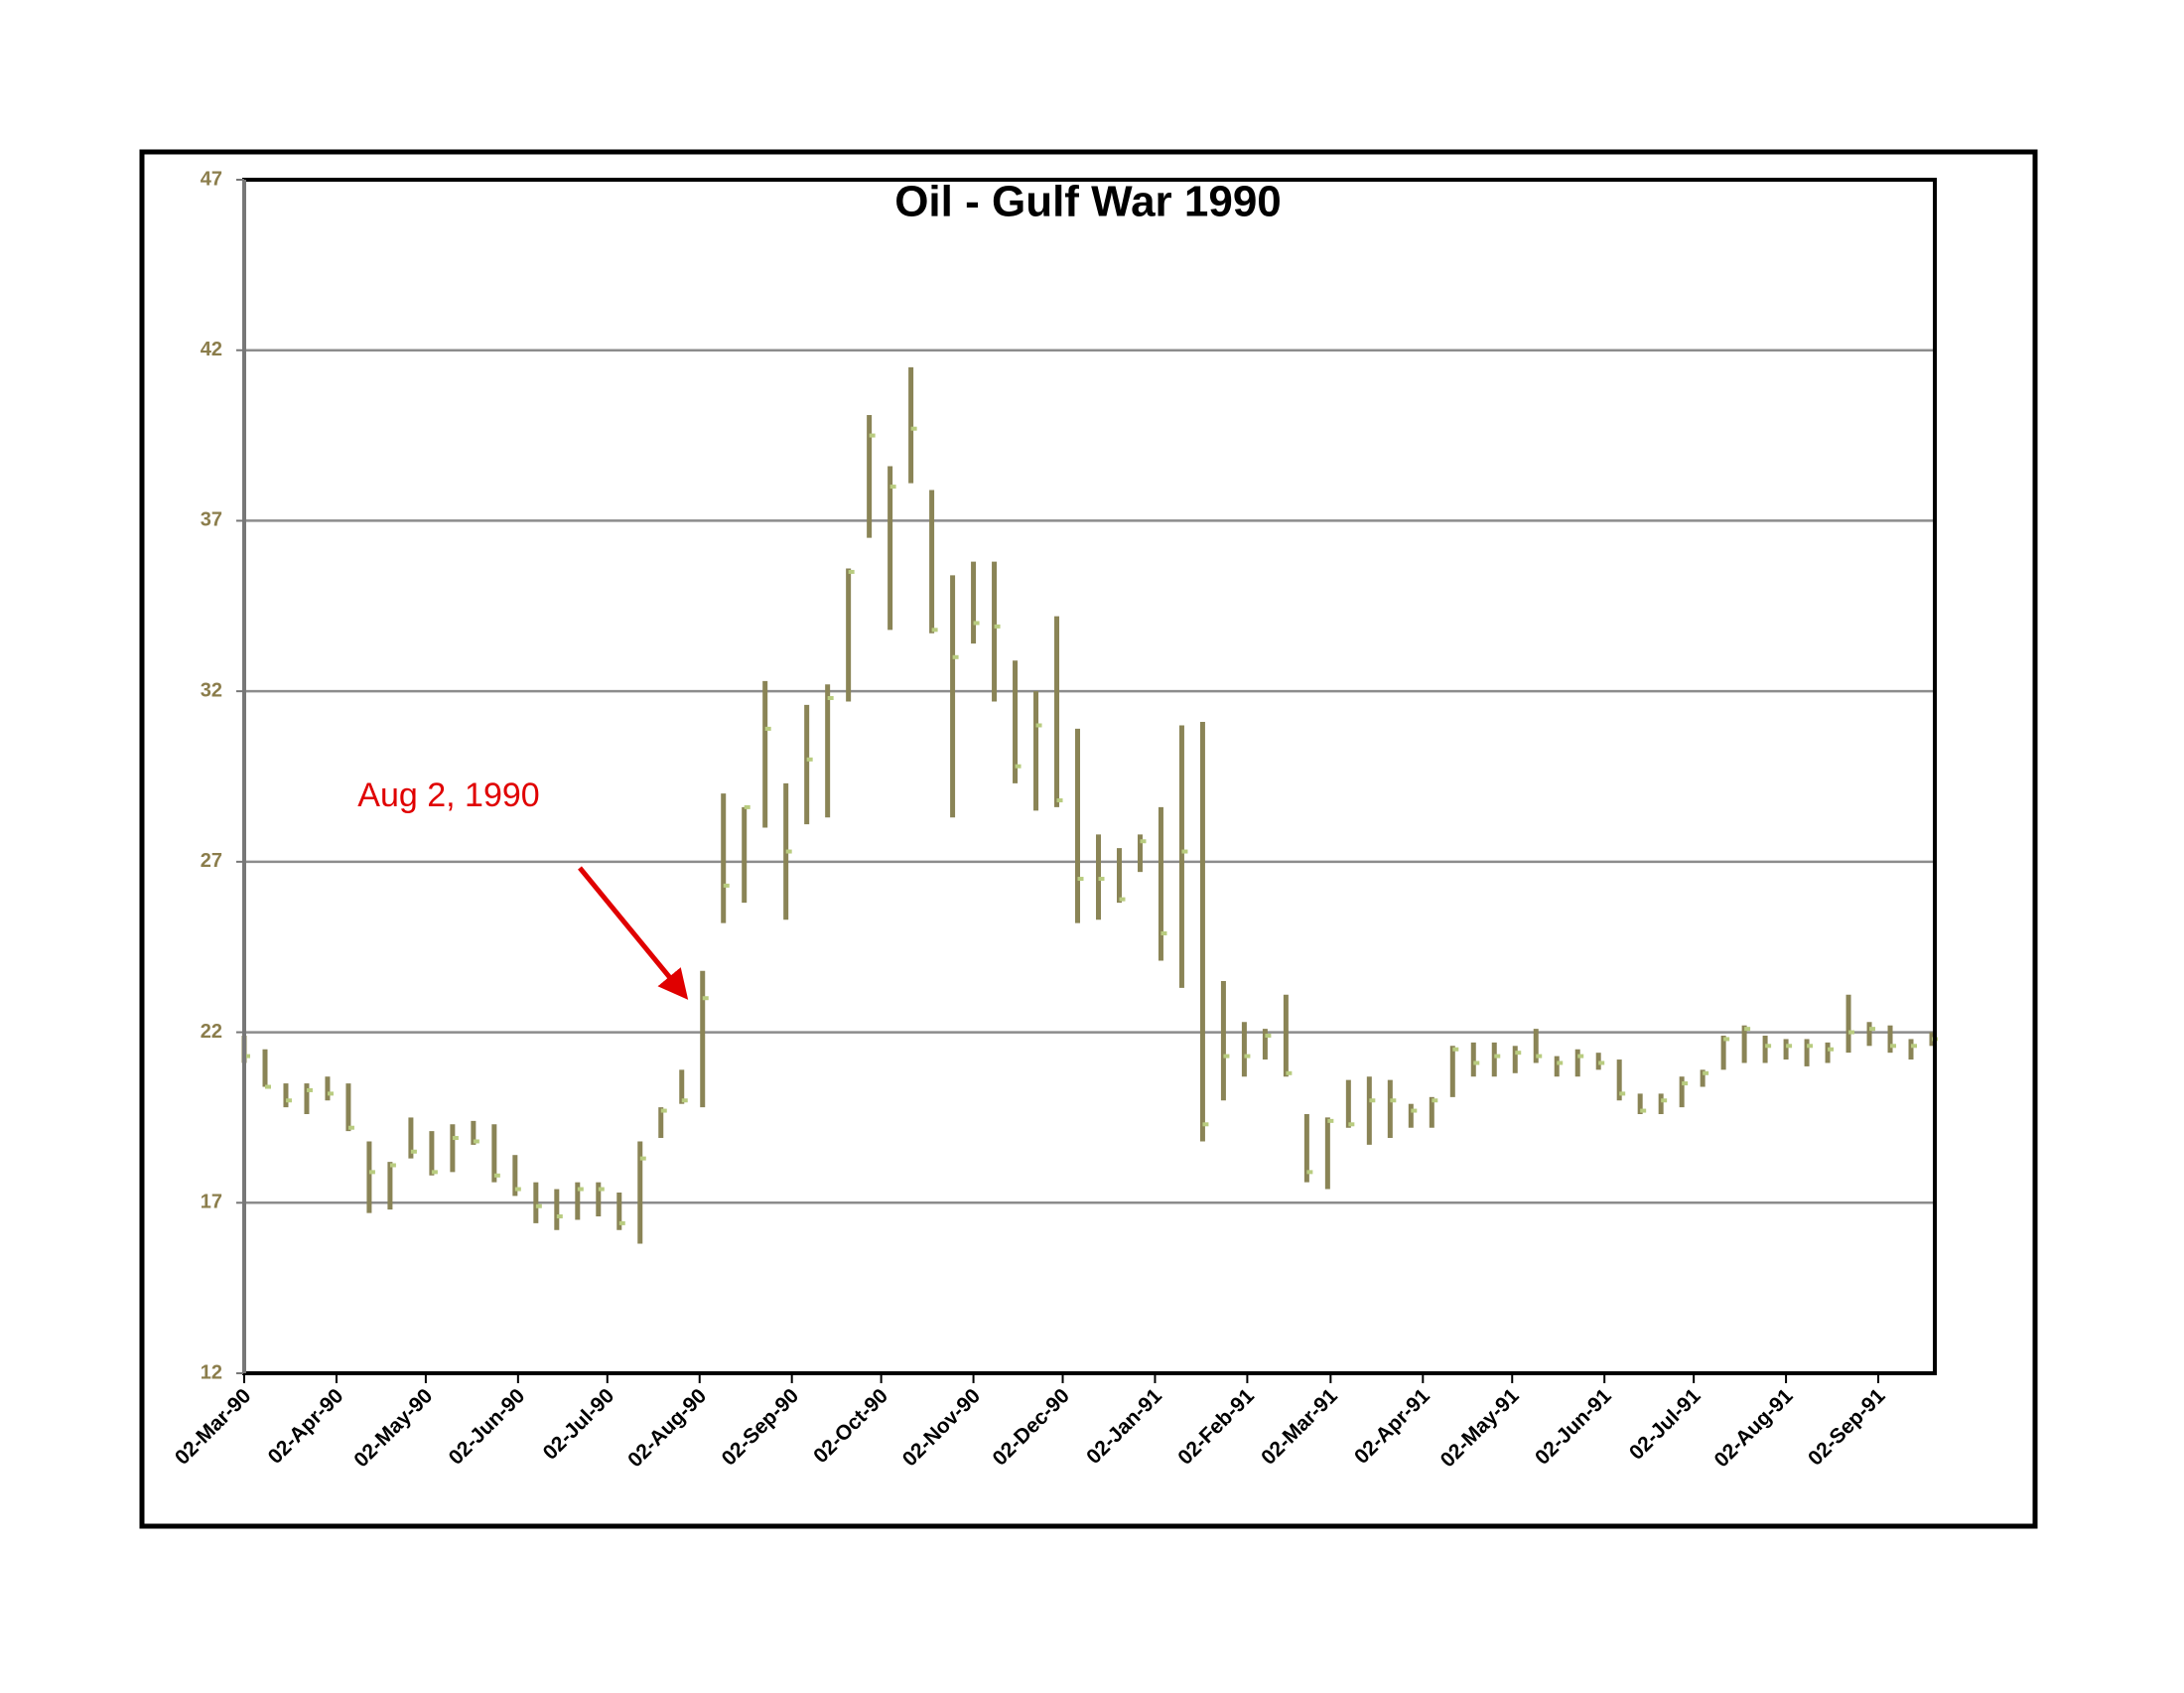  Describe the element at coordinates (211, 1202) in the screenshot. I see `y-tick-label: 17` at that location.